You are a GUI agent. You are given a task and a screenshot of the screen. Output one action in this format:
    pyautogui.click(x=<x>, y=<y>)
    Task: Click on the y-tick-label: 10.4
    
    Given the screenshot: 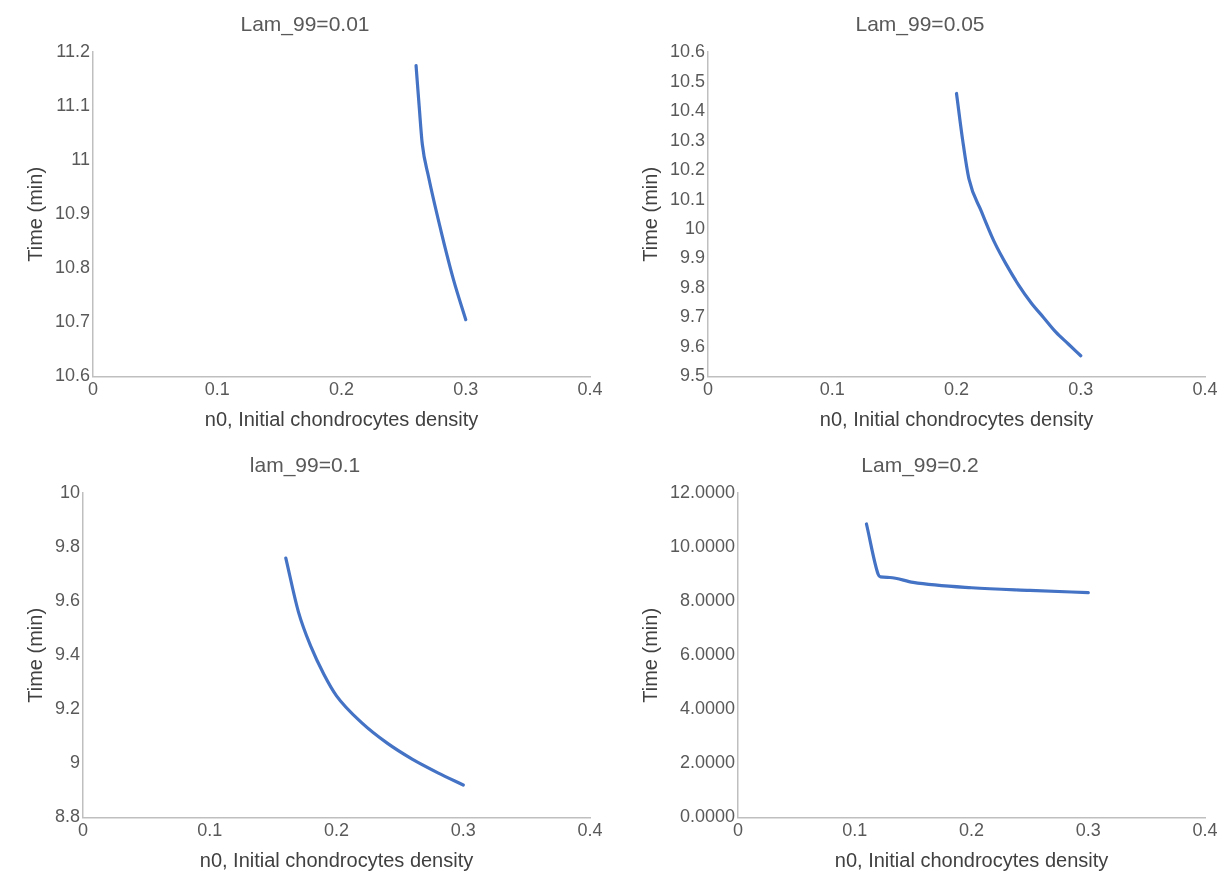 What is the action you would take?
    pyautogui.click(x=687, y=110)
    